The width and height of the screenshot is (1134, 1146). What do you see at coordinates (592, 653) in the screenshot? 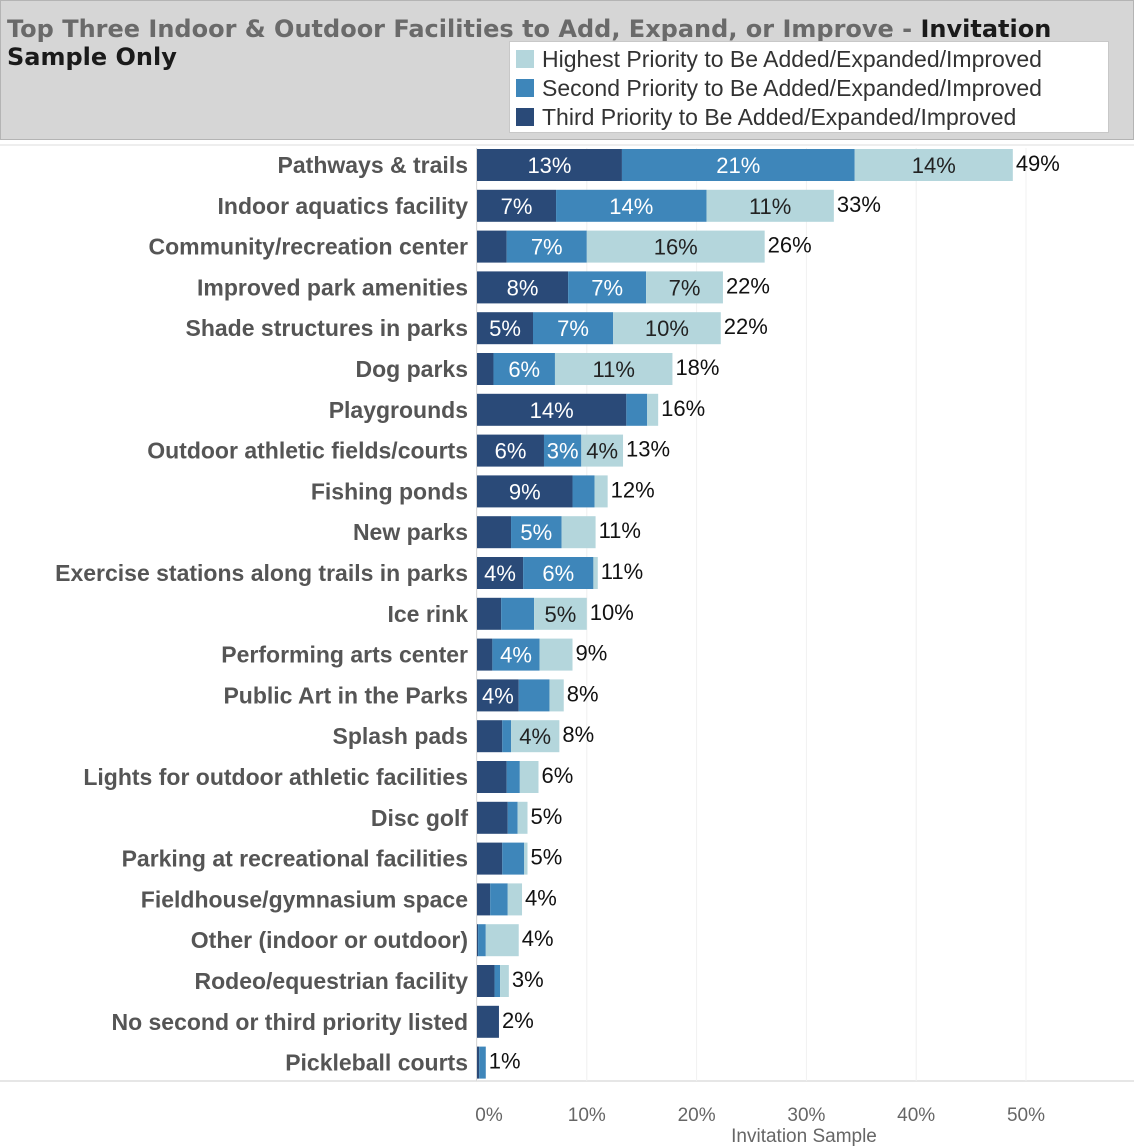
I see `total-label: 9%` at bounding box center [592, 653].